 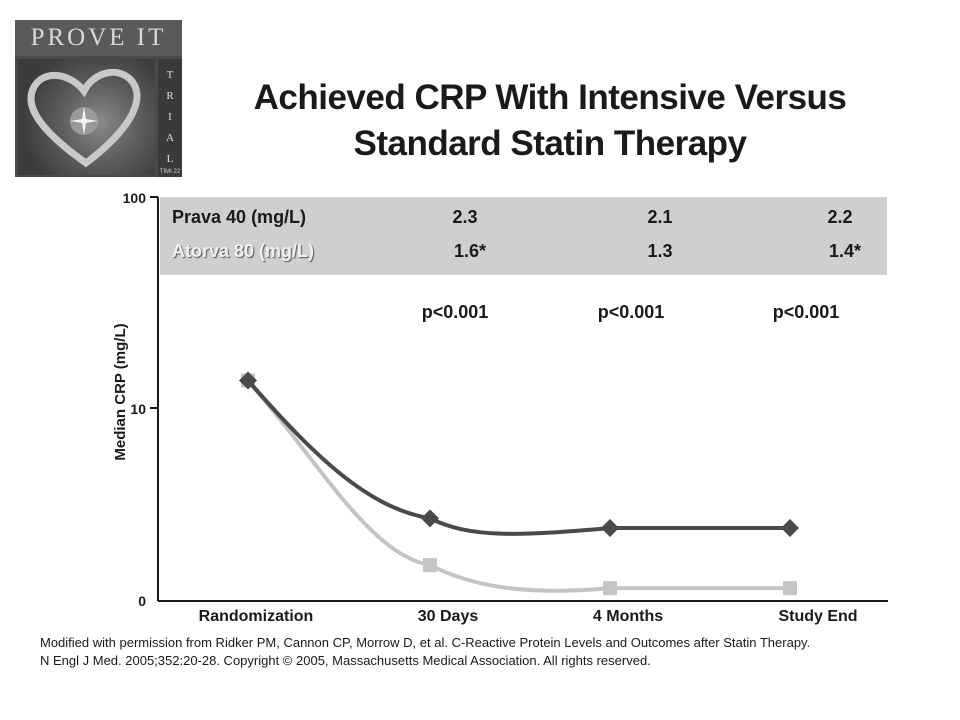 I want to click on x-tick-label: Study End, so click(x=817, y=616).